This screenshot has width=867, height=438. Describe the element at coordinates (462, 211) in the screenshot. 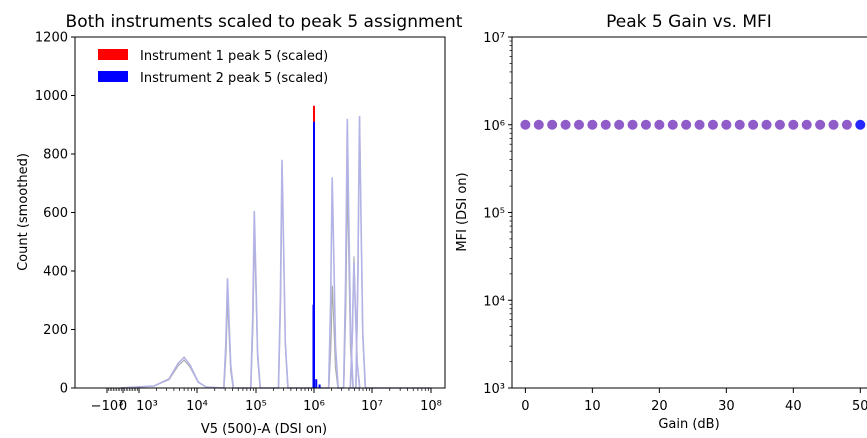

I see `scatter-y-label: MFI (DSI on)` at that location.